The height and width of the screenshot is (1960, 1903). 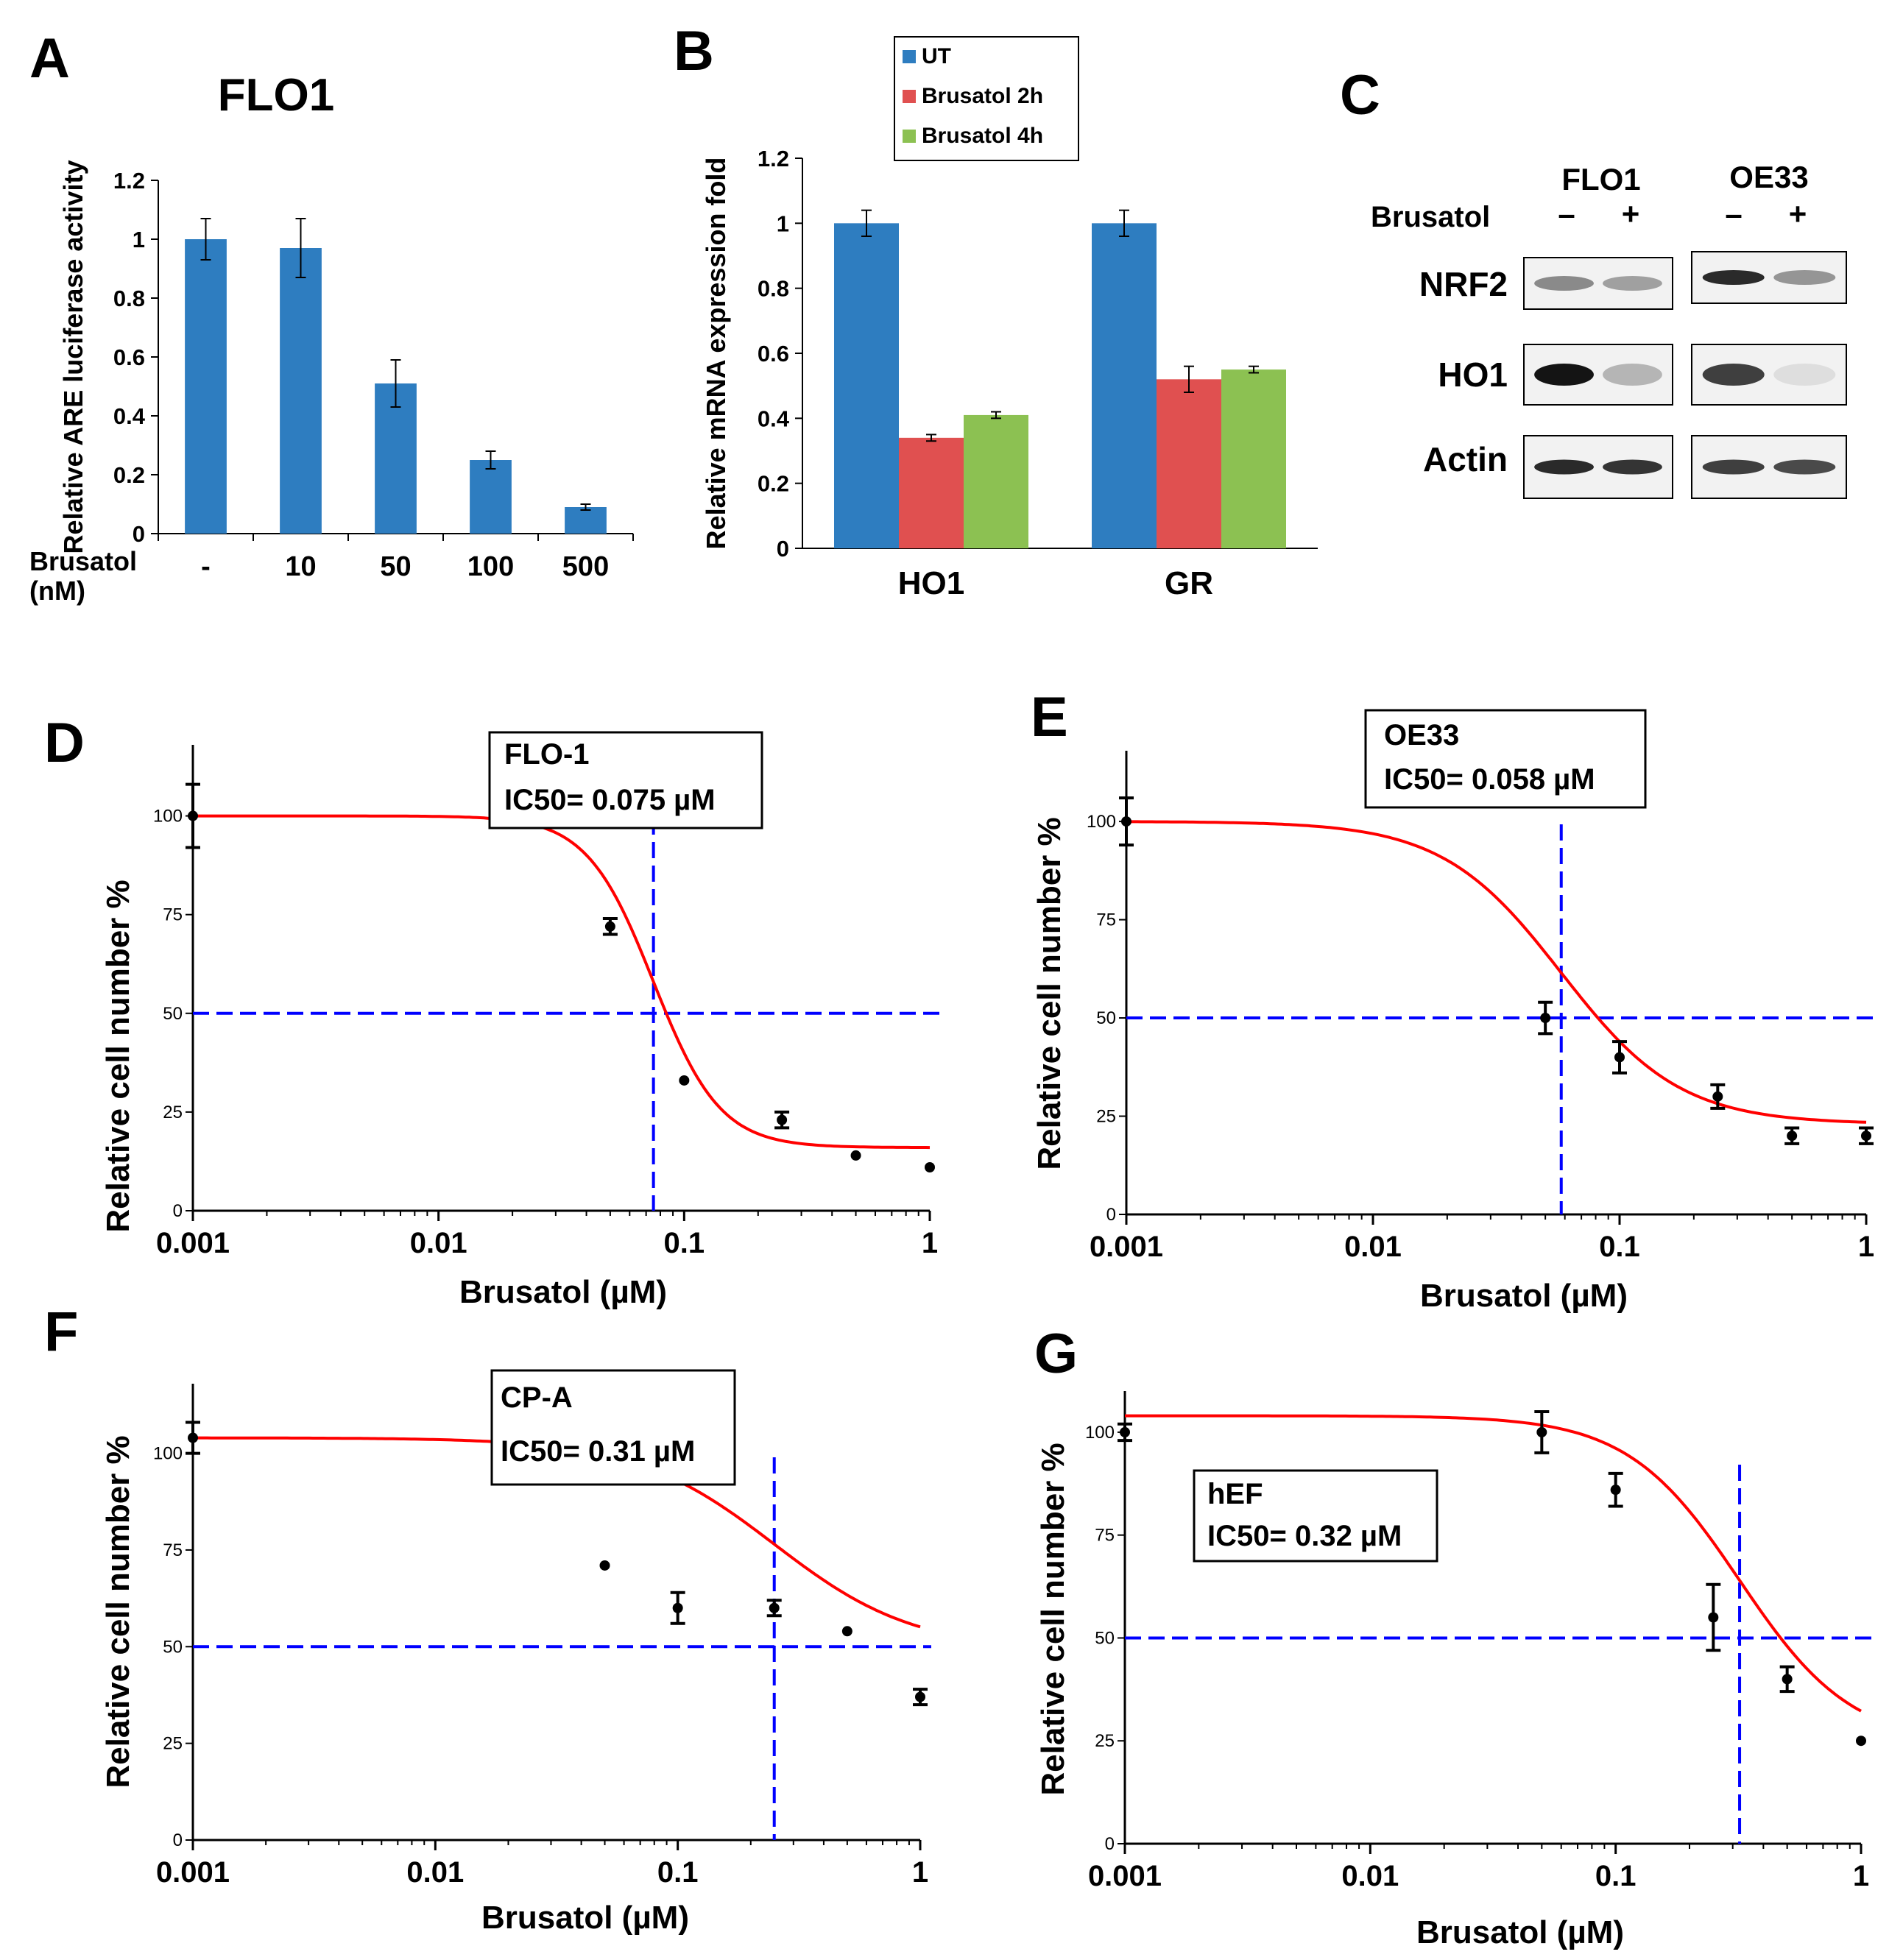 I want to click on panel-letter-f: F, so click(x=61, y=1332).